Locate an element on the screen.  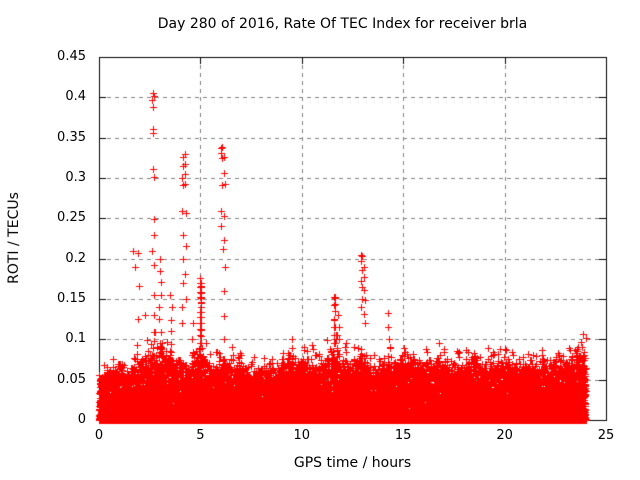
y-tick-label: 0 is located at coordinates (81, 419).